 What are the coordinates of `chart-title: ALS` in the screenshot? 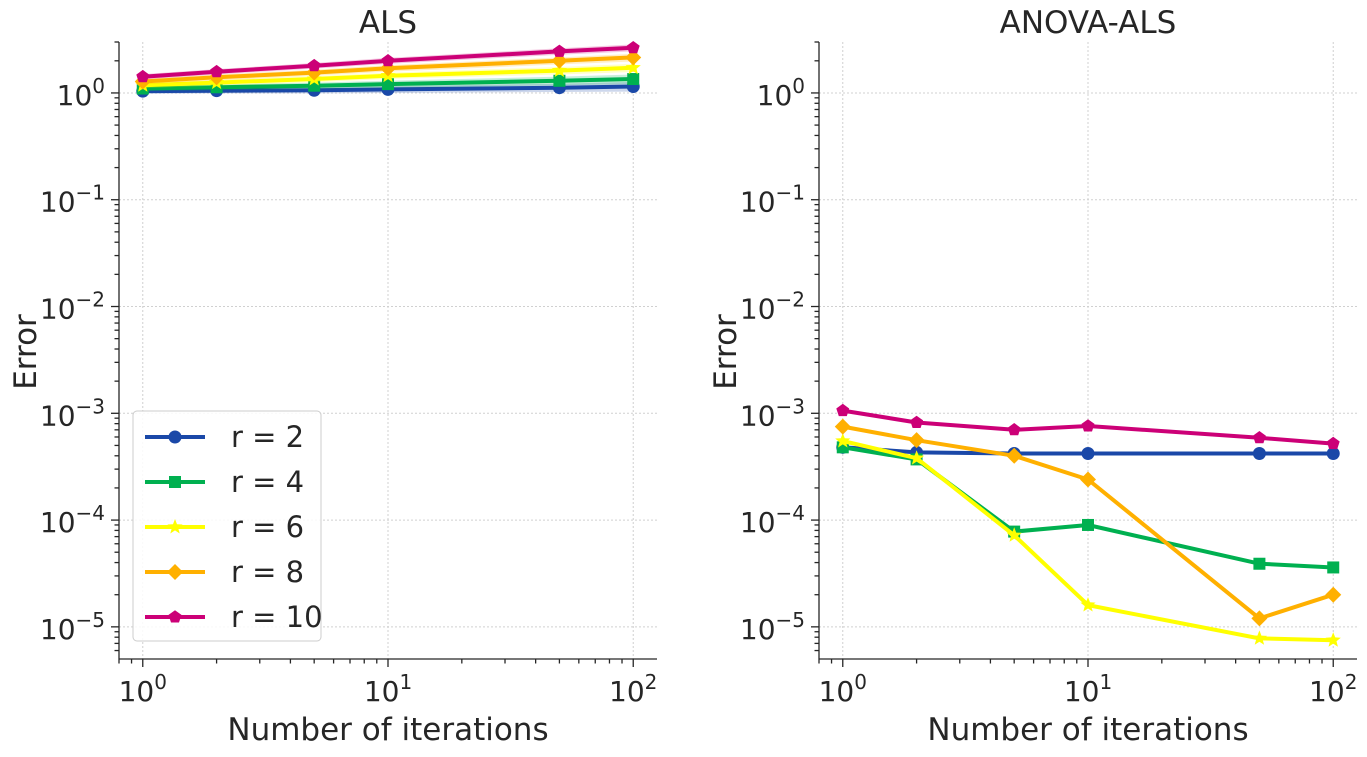 It's located at (388, 23).